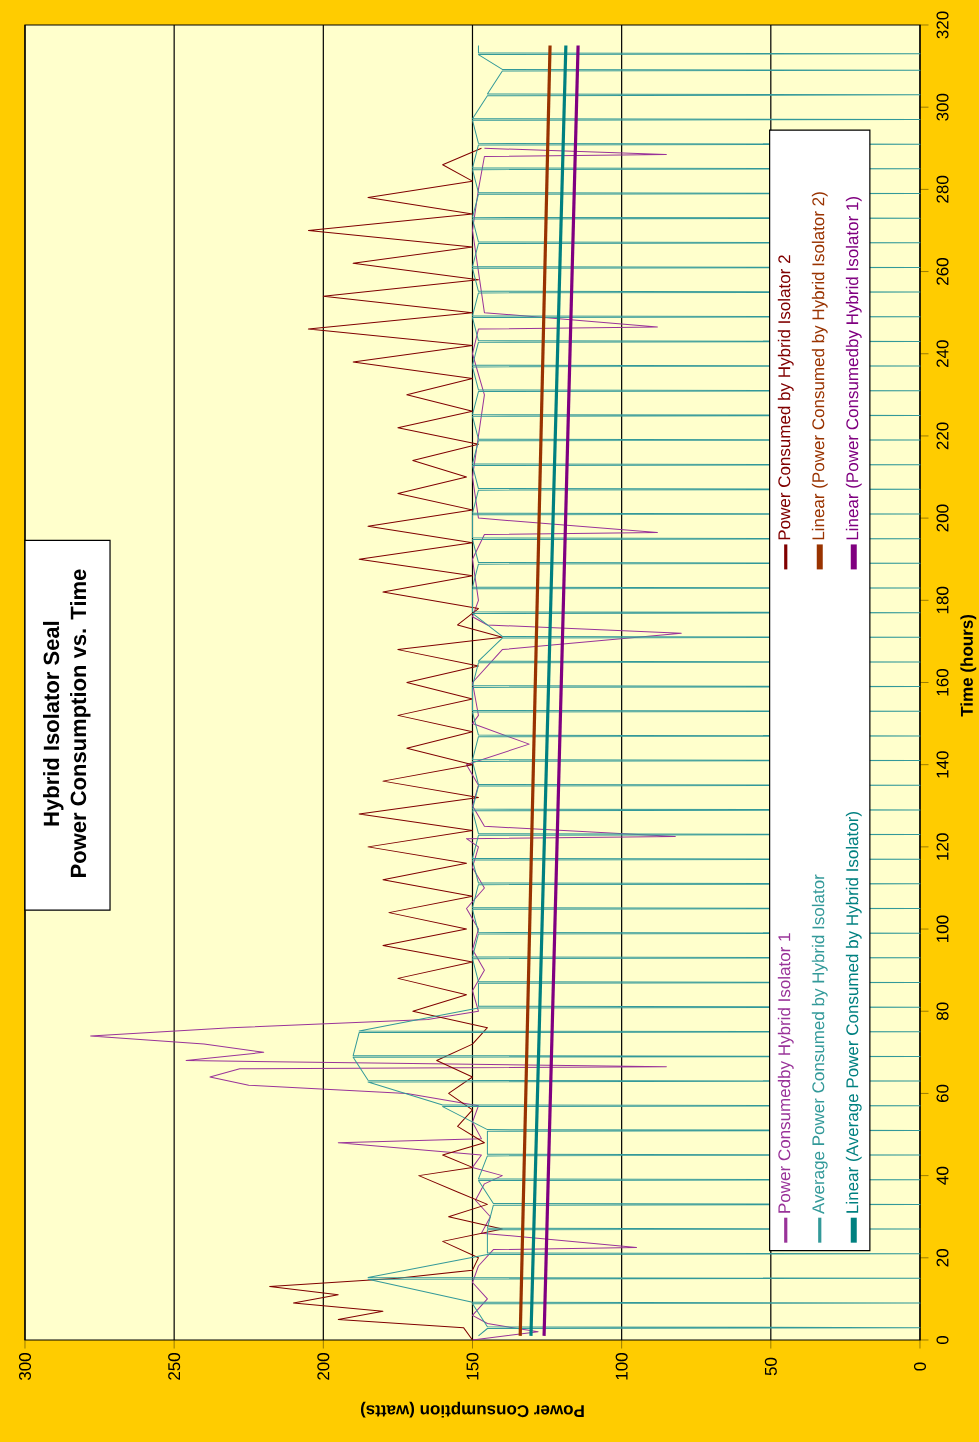 This screenshot has height=1442, width=979. Describe the element at coordinates (942, 436) in the screenshot. I see `y-tick-label: 220` at that location.